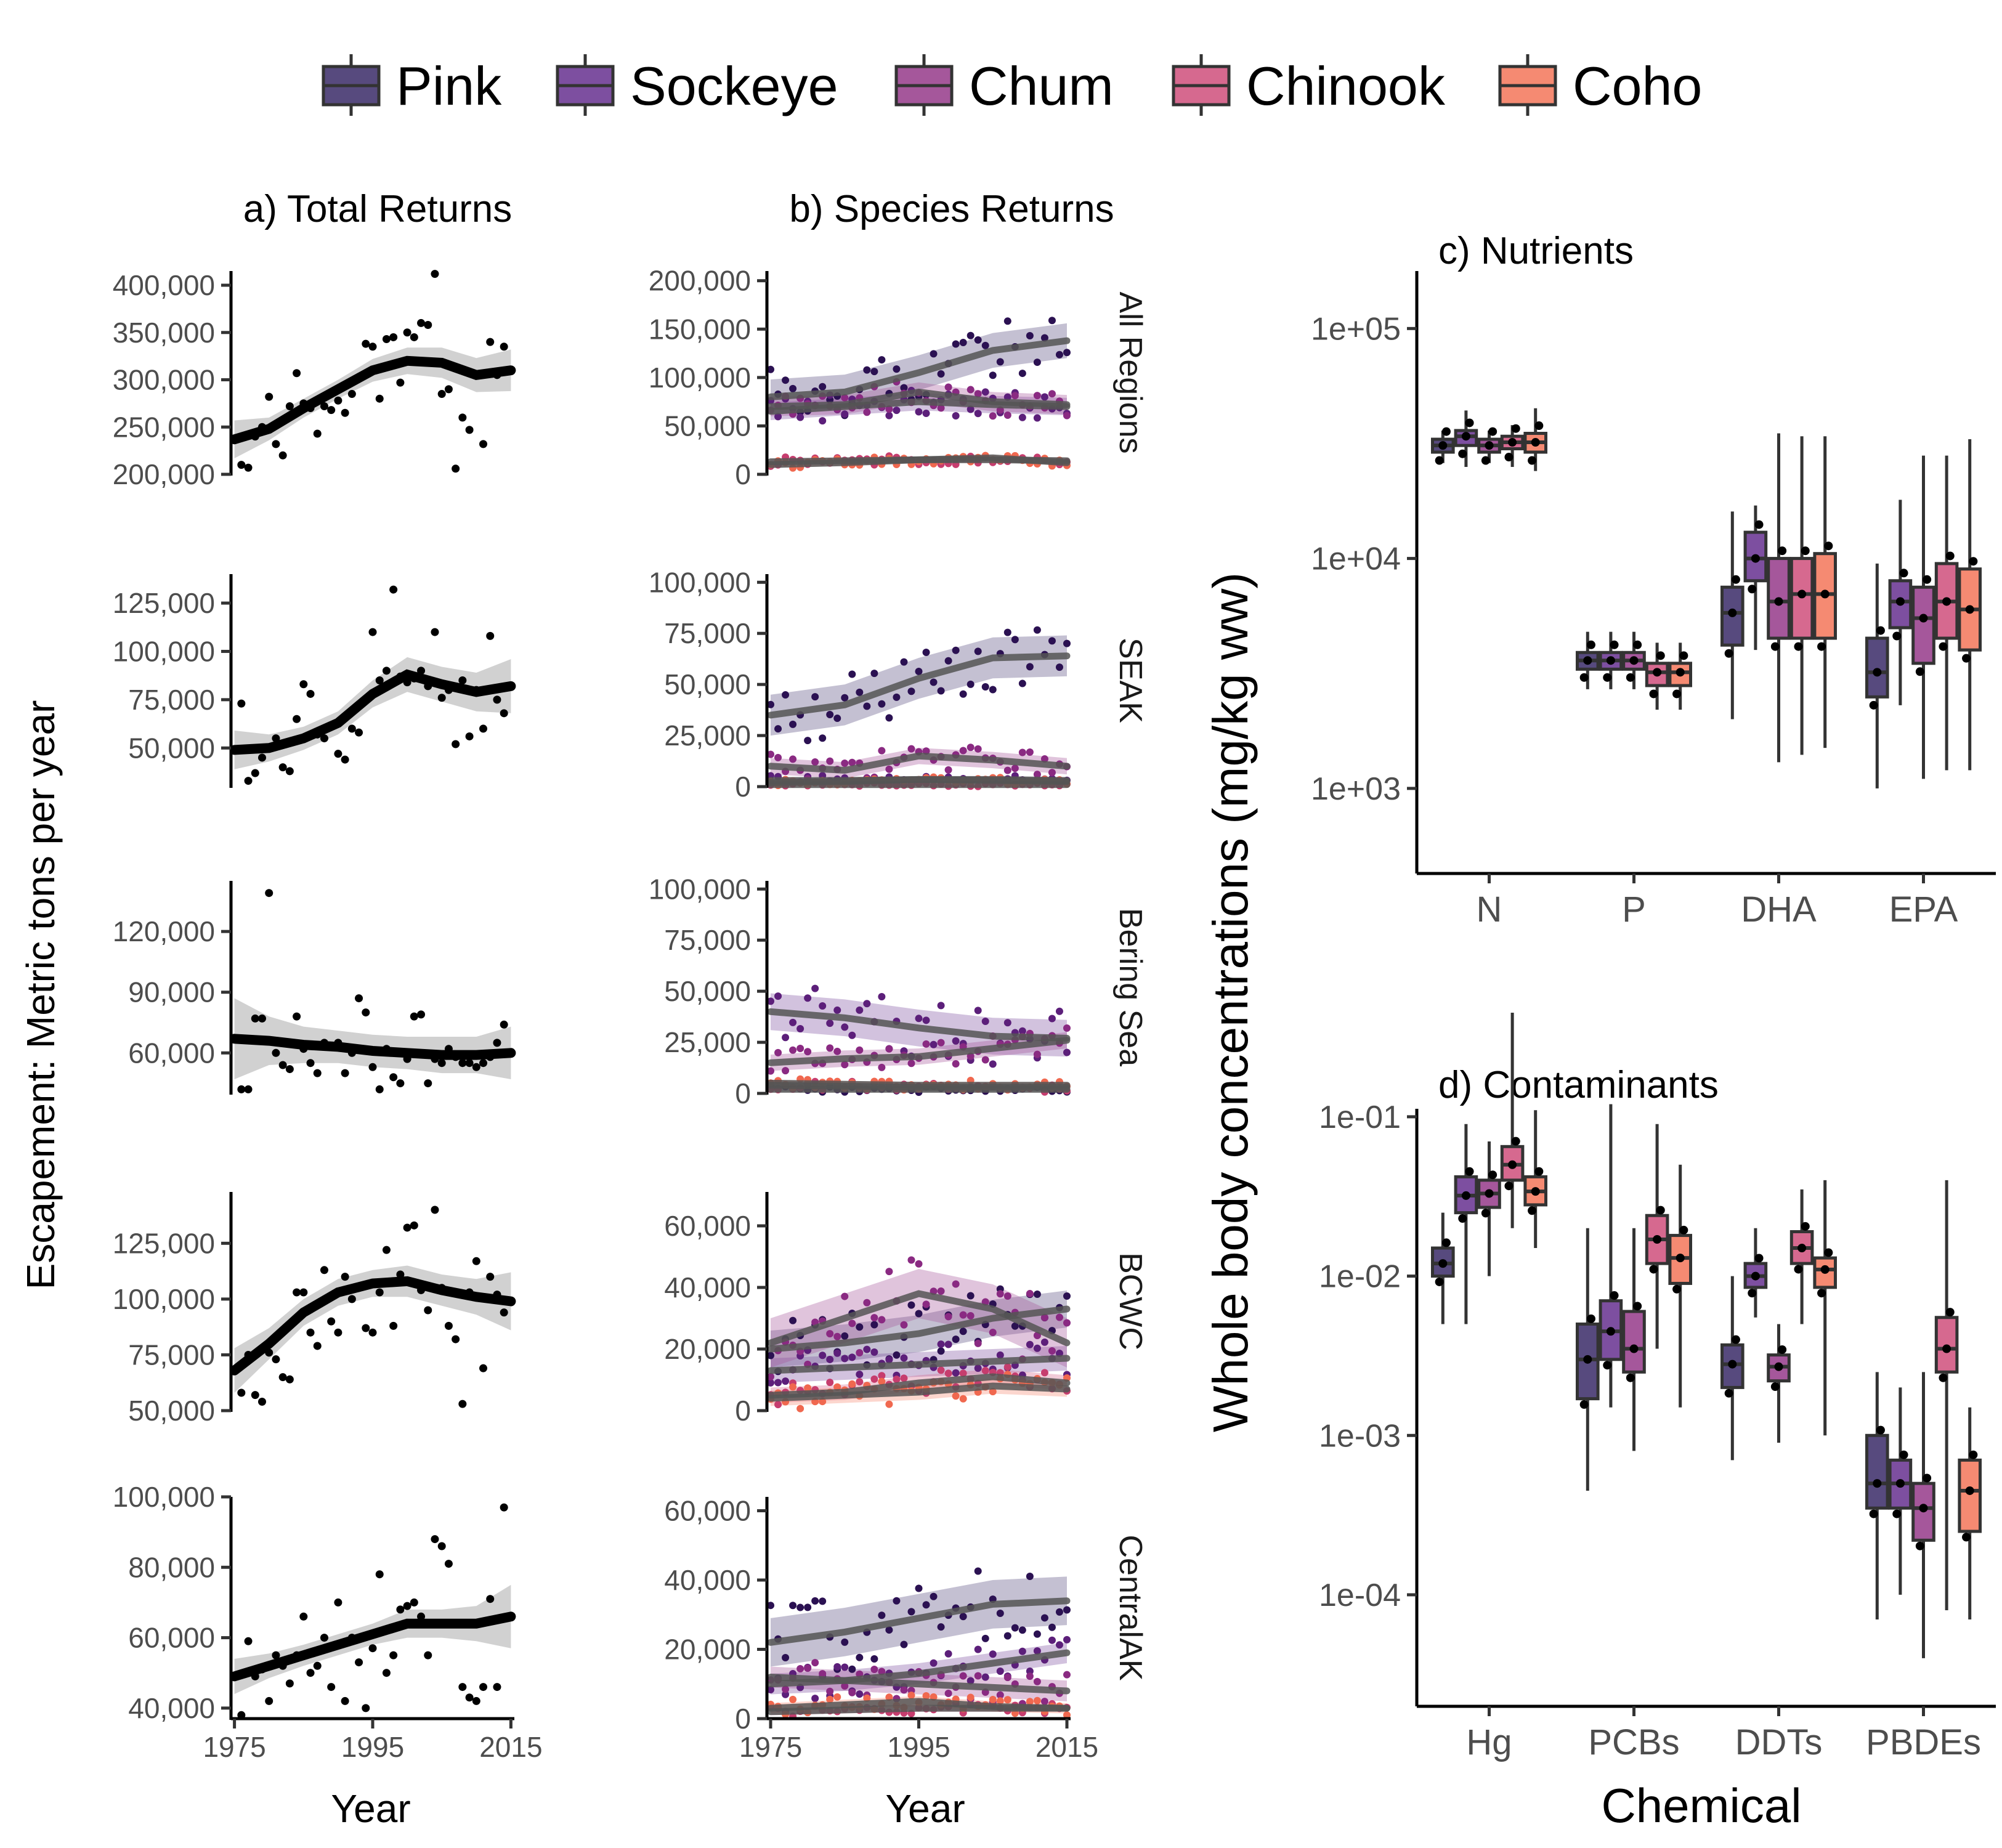 The height and width of the screenshot is (1848, 2002). I want to click on box-hg-chinook, so click(1512, 1120).